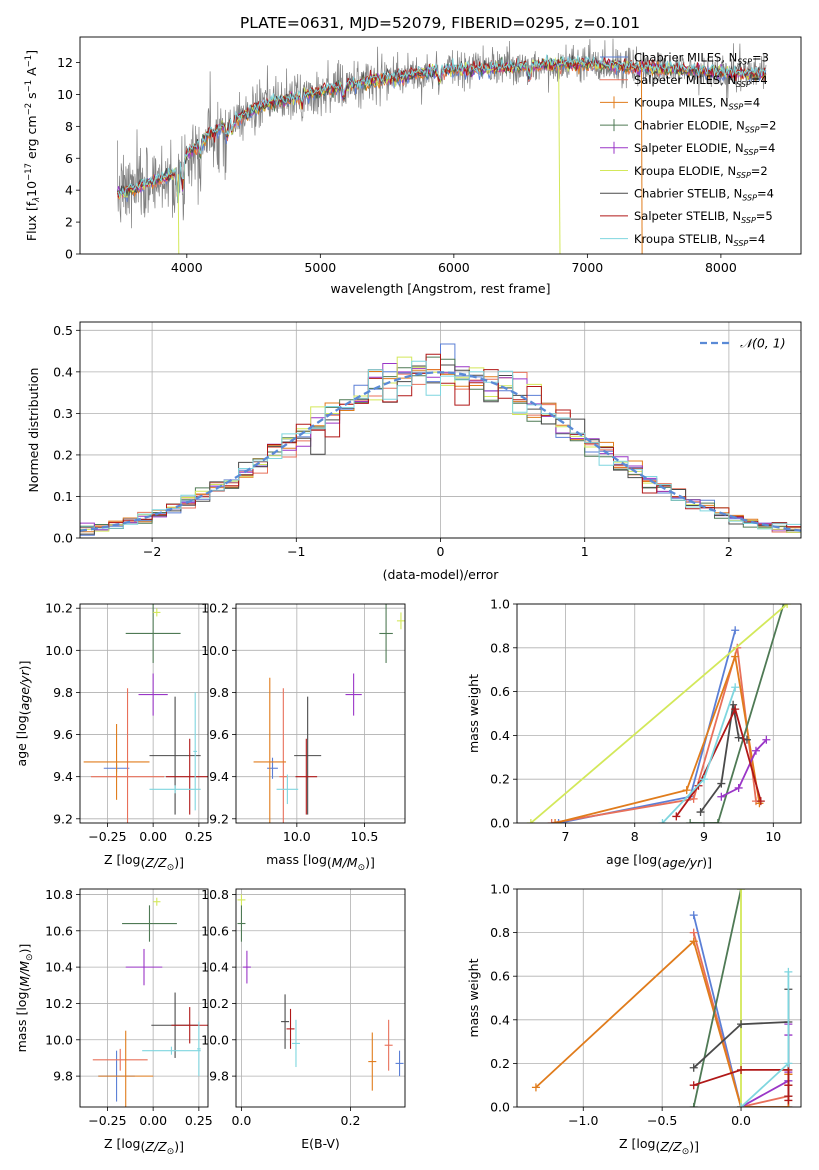  Describe the element at coordinates (65, 94) in the screenshot. I see `y-tick-label: 10` at that location.